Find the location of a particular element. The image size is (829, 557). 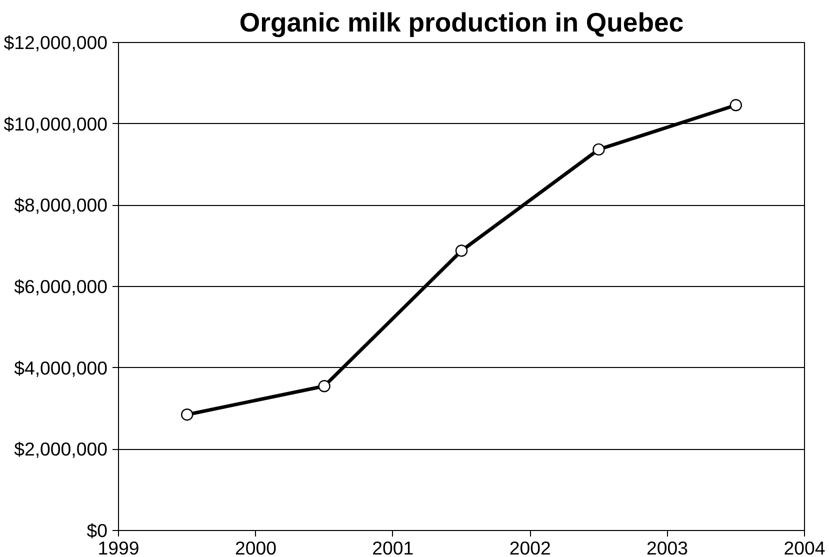

y-tick-label: $10,000,000 is located at coordinates (56, 123).